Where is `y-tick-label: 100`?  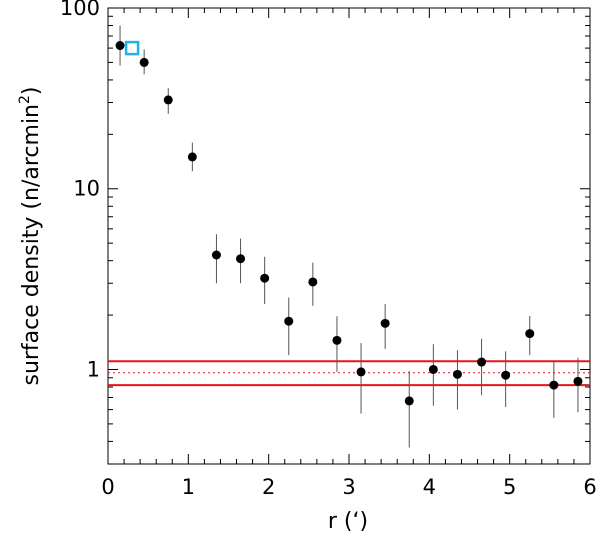 y-tick-label: 100 is located at coordinates (80, 10).